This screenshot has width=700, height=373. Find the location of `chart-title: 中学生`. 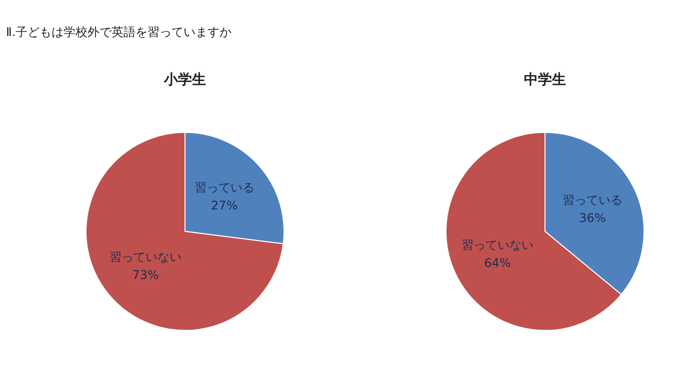

chart-title: 中学生 is located at coordinates (545, 80).